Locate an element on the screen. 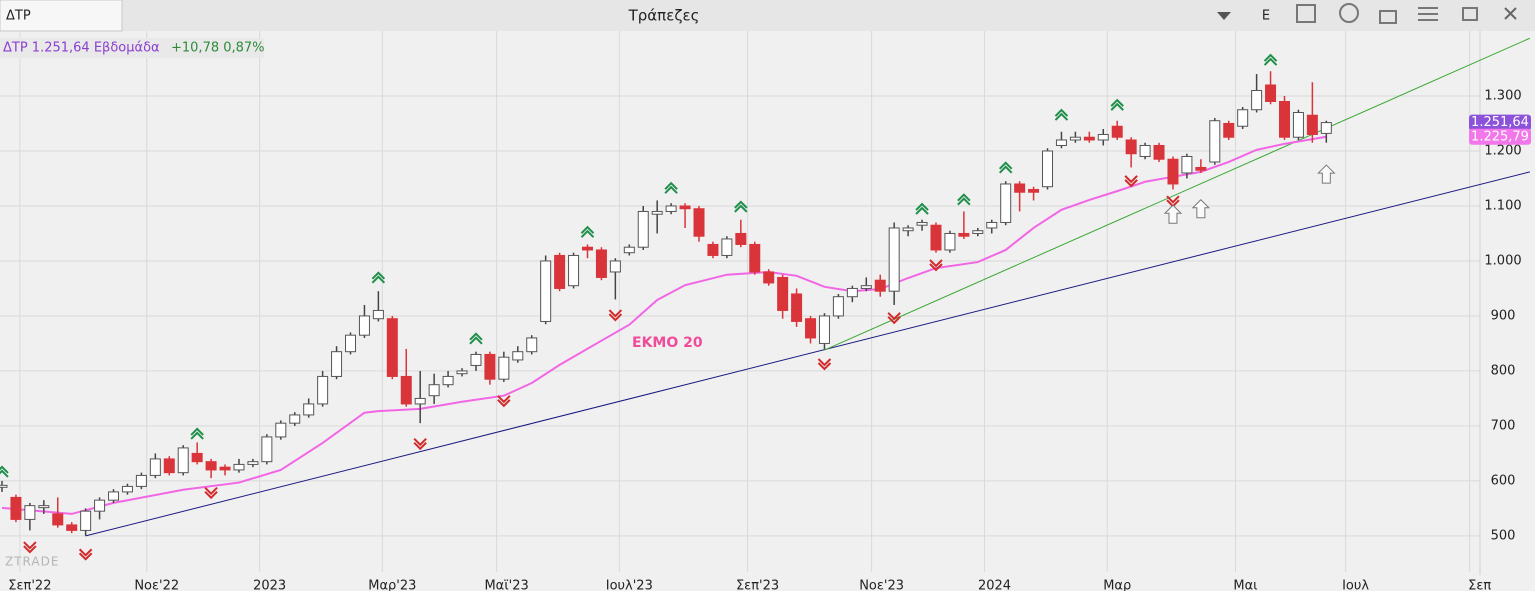 Image resolution: width=1535 pixels, height=591 pixels. y-tick-label: 1.100 is located at coordinates (1502, 205).